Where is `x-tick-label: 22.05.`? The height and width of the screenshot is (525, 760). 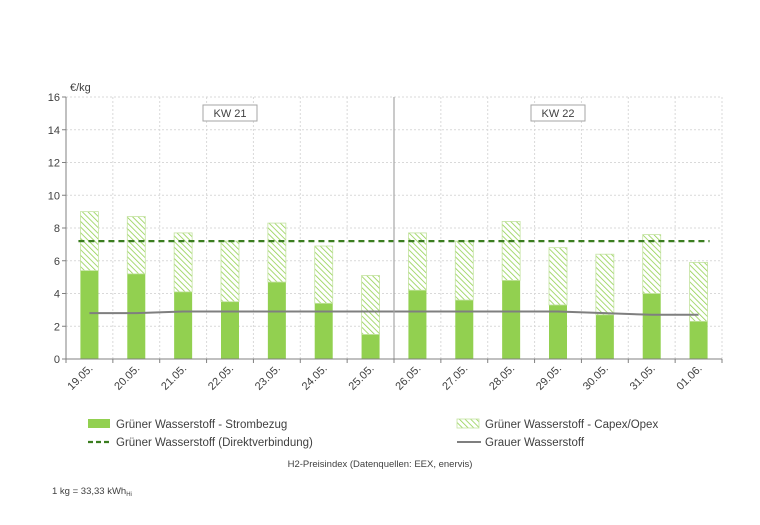 x-tick-label: 22.05. is located at coordinates (221, 378).